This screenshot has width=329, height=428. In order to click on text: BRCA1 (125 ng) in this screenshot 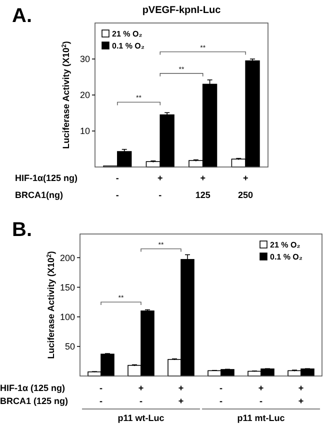, I will do `click(34, 401)`.